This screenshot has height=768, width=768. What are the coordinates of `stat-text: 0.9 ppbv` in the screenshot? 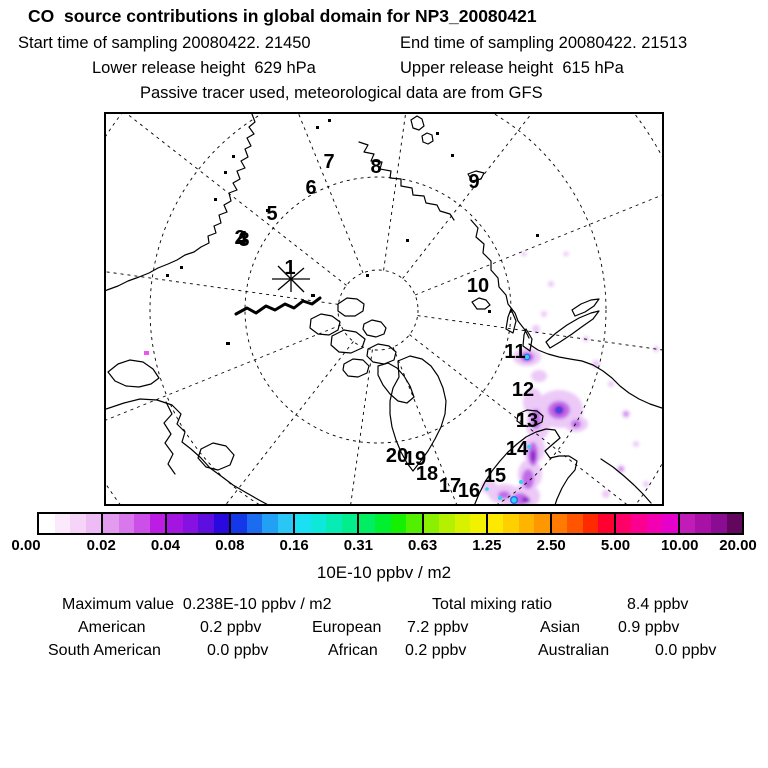 It's located at (649, 627).